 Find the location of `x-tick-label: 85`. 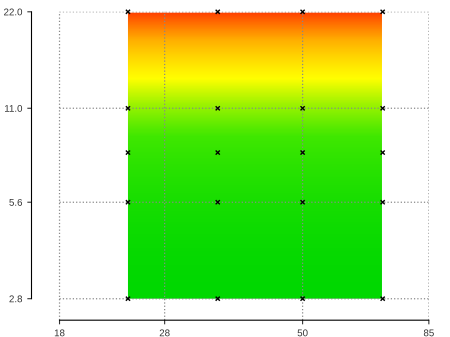

x-tick-label: 85 is located at coordinates (429, 332).